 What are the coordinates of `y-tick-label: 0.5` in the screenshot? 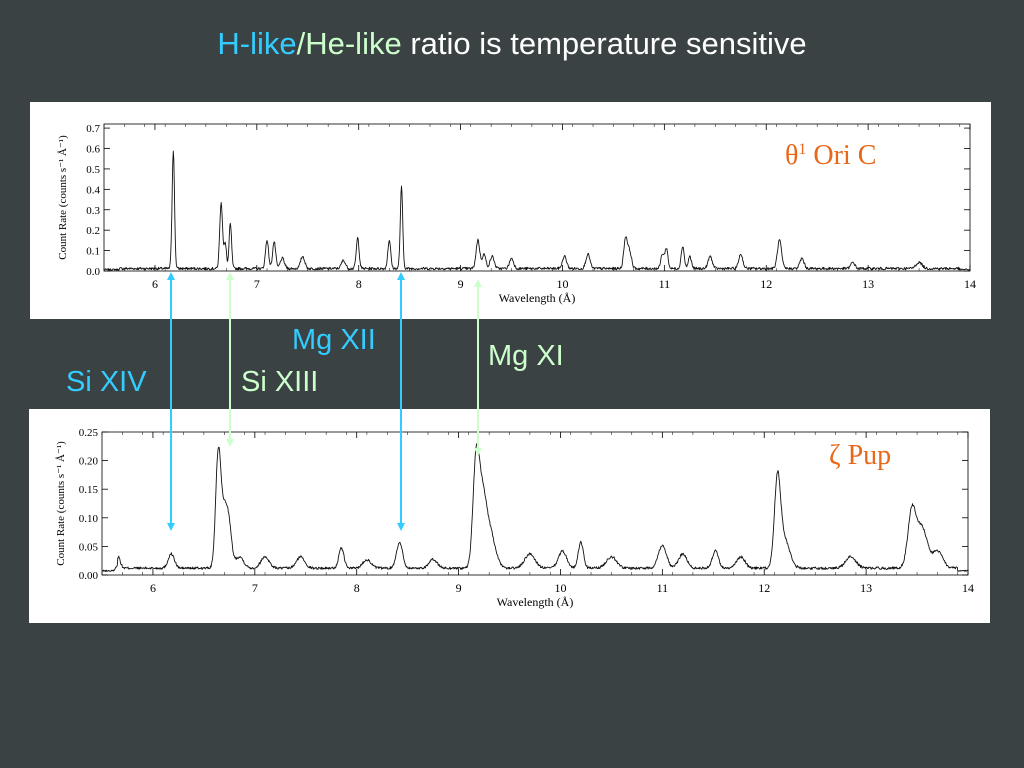 It's located at (93, 170).